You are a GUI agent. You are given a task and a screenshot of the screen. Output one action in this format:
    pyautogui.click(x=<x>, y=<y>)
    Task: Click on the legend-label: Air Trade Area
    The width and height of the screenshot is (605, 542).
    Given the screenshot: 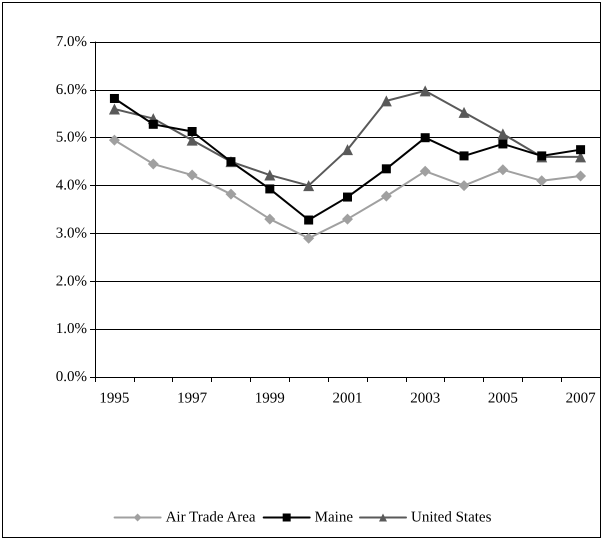 What is the action you would take?
    pyautogui.click(x=211, y=518)
    